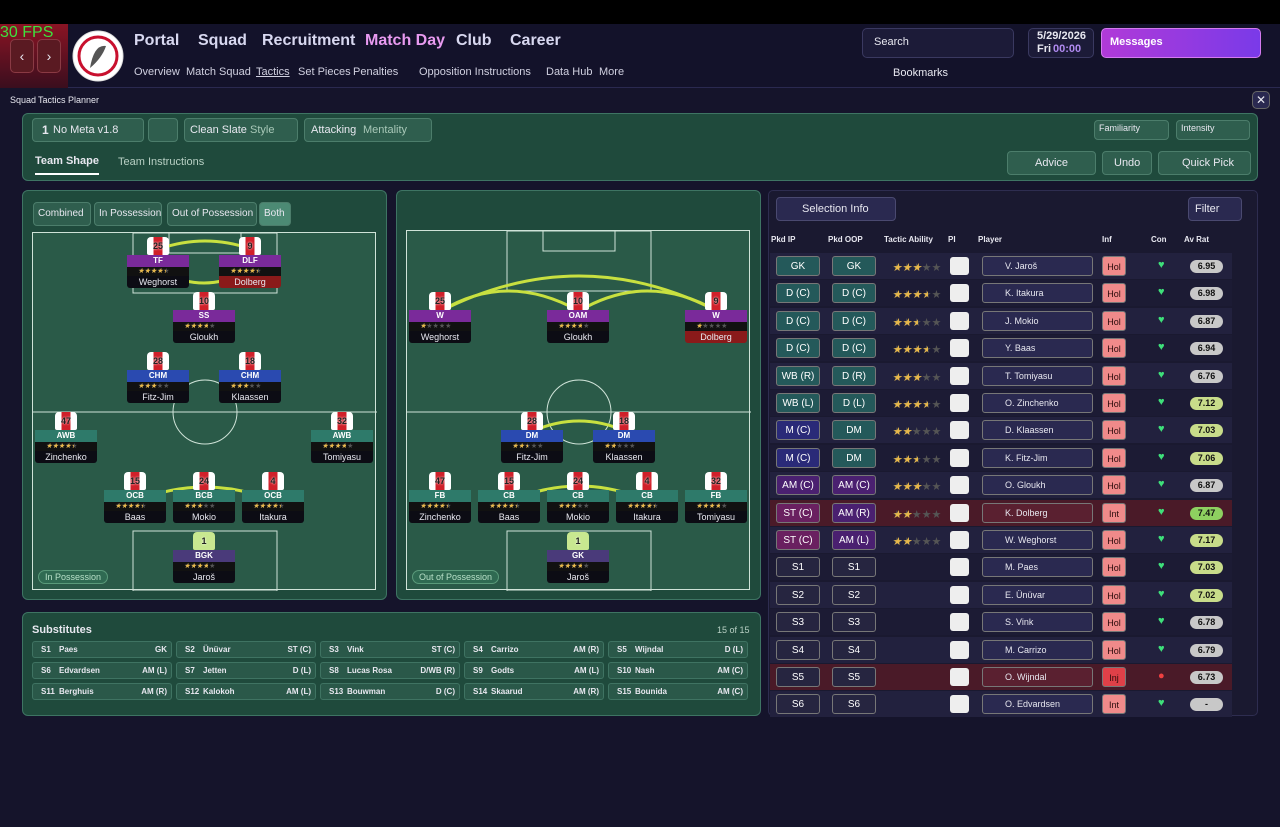  Describe the element at coordinates (1051, 163) in the screenshot. I see `advice-button` at that location.